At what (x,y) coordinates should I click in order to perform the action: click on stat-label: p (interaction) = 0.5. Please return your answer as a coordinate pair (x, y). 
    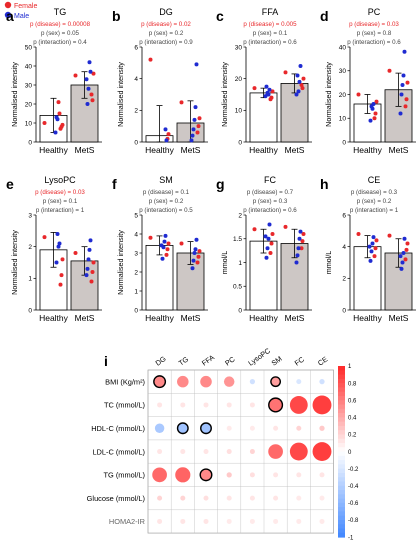
    Looking at the image, I should click on (166, 210).